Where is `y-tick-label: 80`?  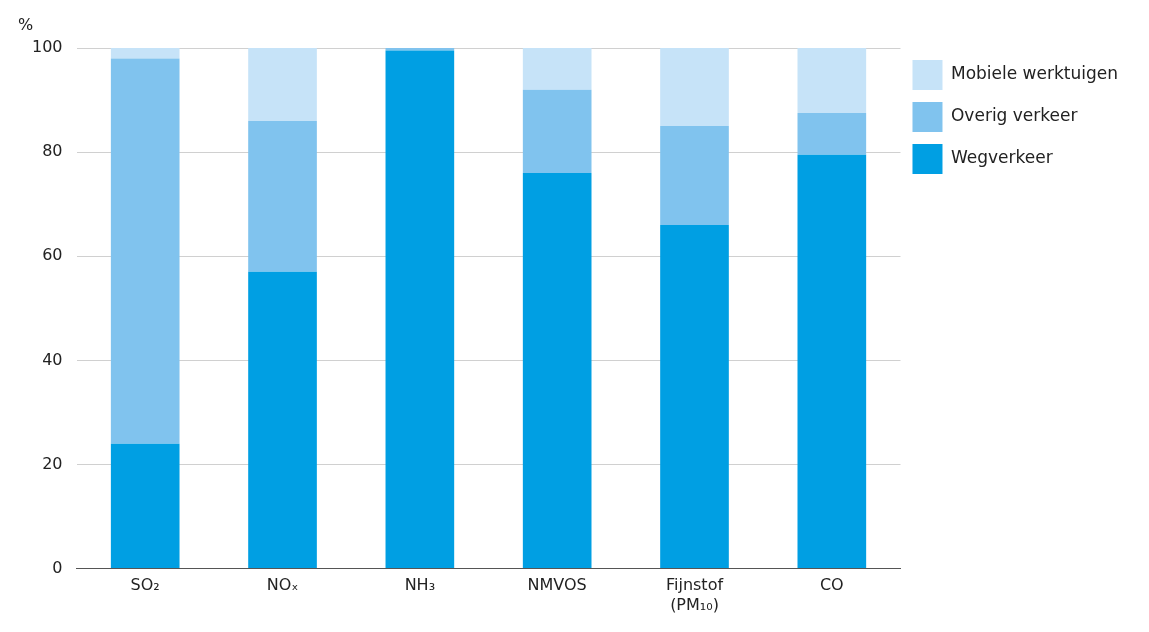 y-tick-label: 80 is located at coordinates (52, 151).